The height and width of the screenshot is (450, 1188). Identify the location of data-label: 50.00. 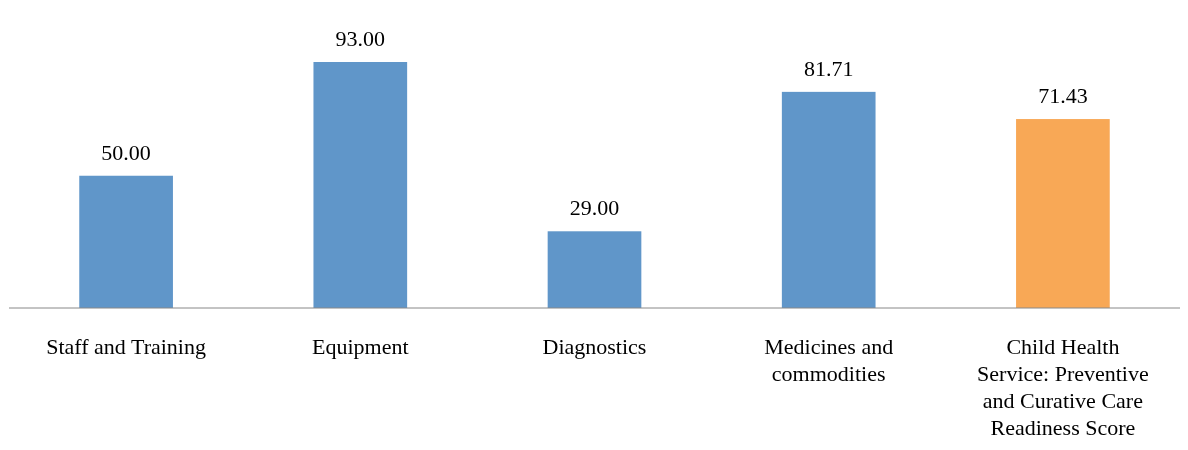
(126, 152).